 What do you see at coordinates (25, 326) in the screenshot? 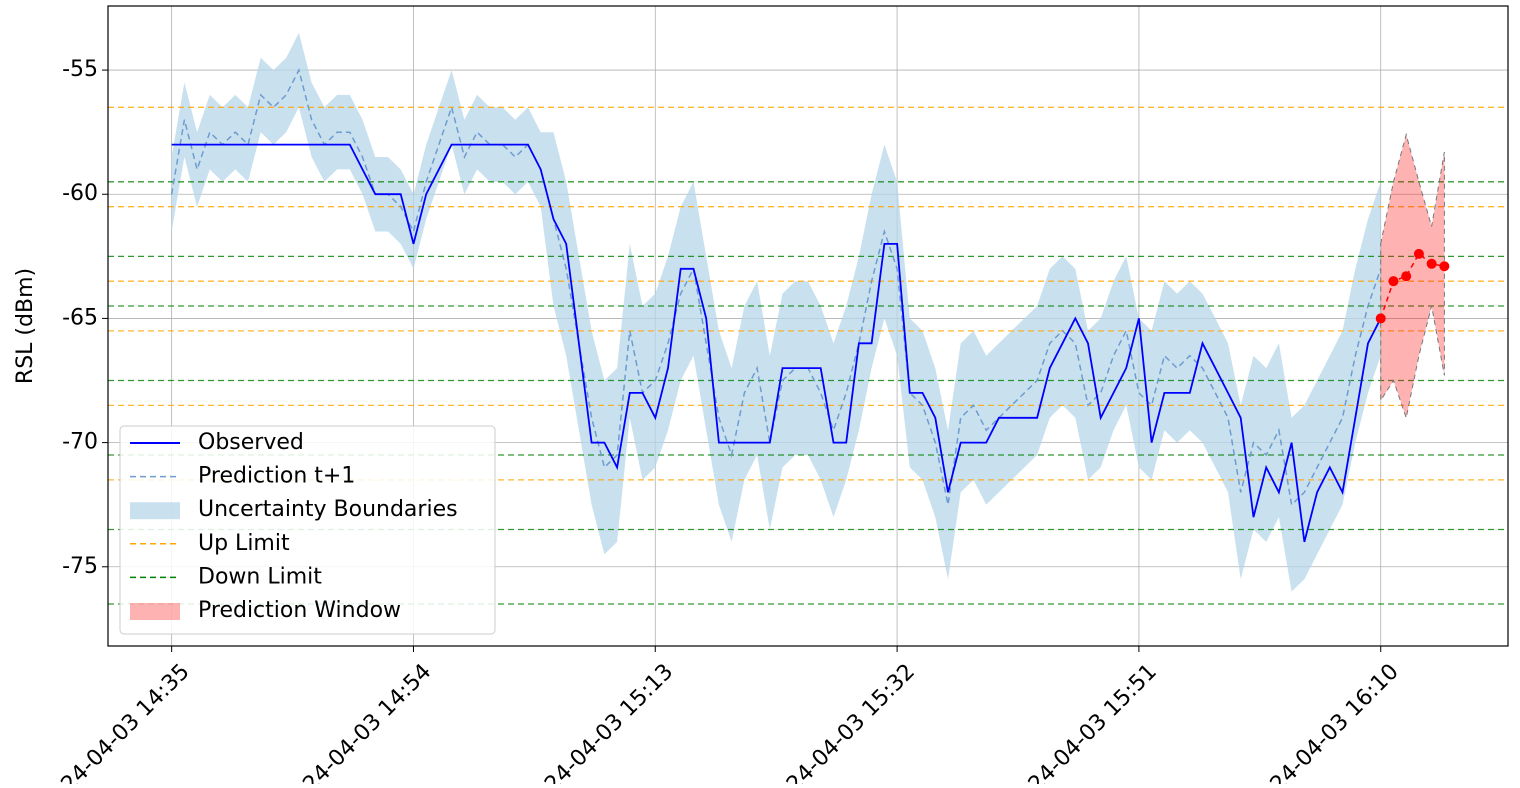
I see `y-axis-label: RSL (dBm)` at bounding box center [25, 326].